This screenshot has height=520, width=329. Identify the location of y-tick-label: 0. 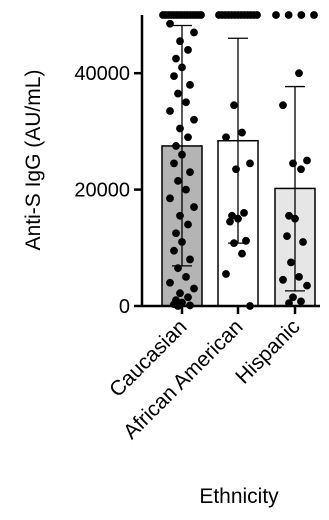
(124, 307).